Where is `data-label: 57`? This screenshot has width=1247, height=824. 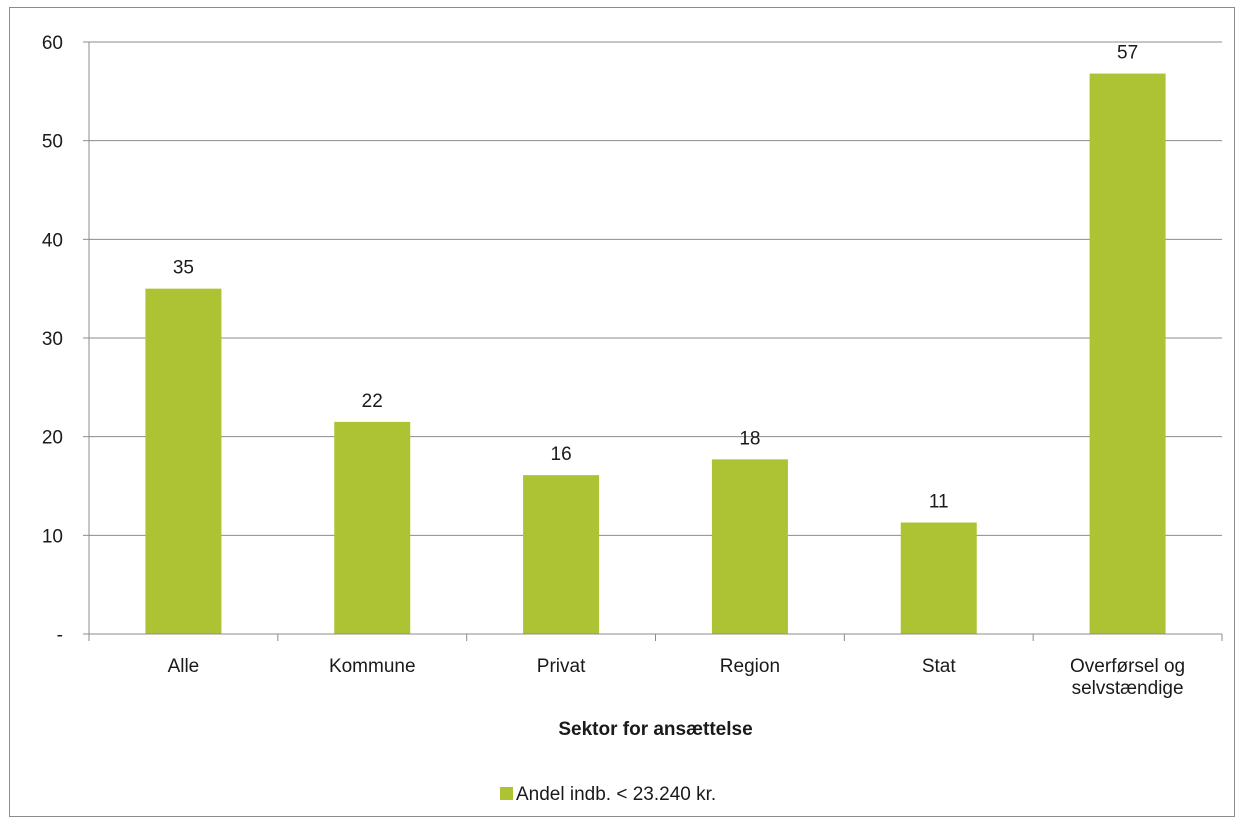
data-label: 57 is located at coordinates (1127, 53).